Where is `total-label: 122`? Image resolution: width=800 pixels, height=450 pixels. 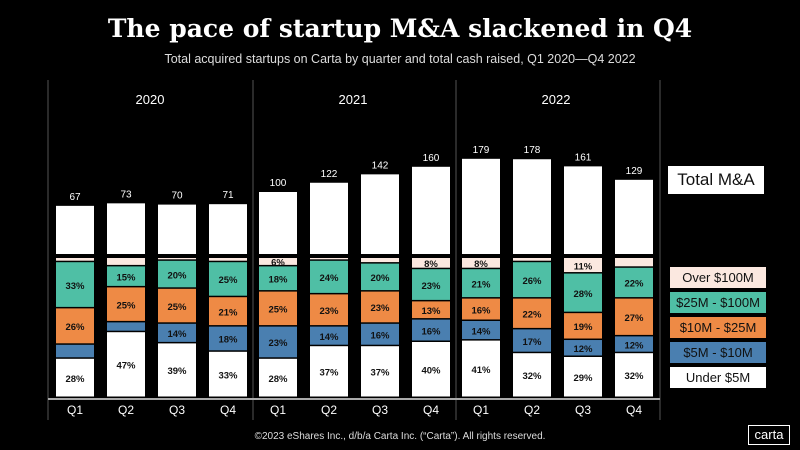
total-label: 122 is located at coordinates (329, 174).